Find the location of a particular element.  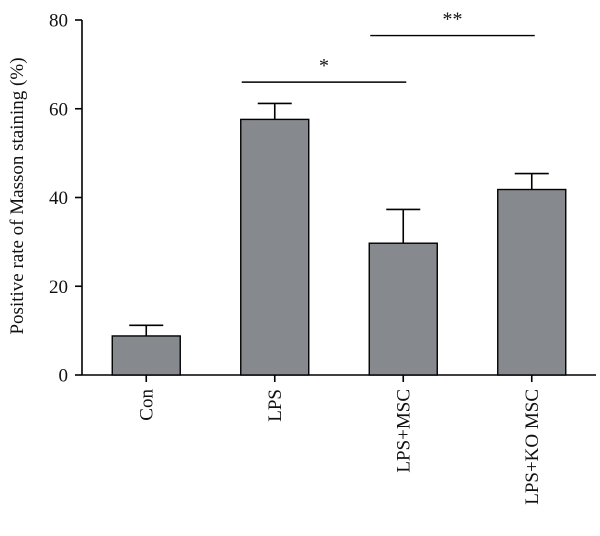

bar-con is located at coordinates (146, 355).